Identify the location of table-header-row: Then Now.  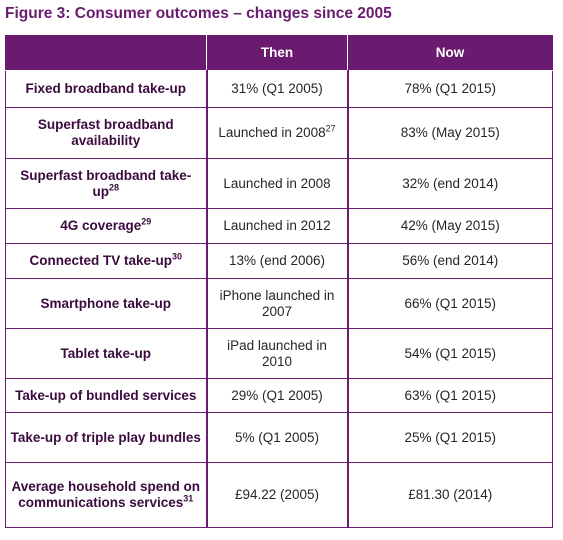
(279, 53).